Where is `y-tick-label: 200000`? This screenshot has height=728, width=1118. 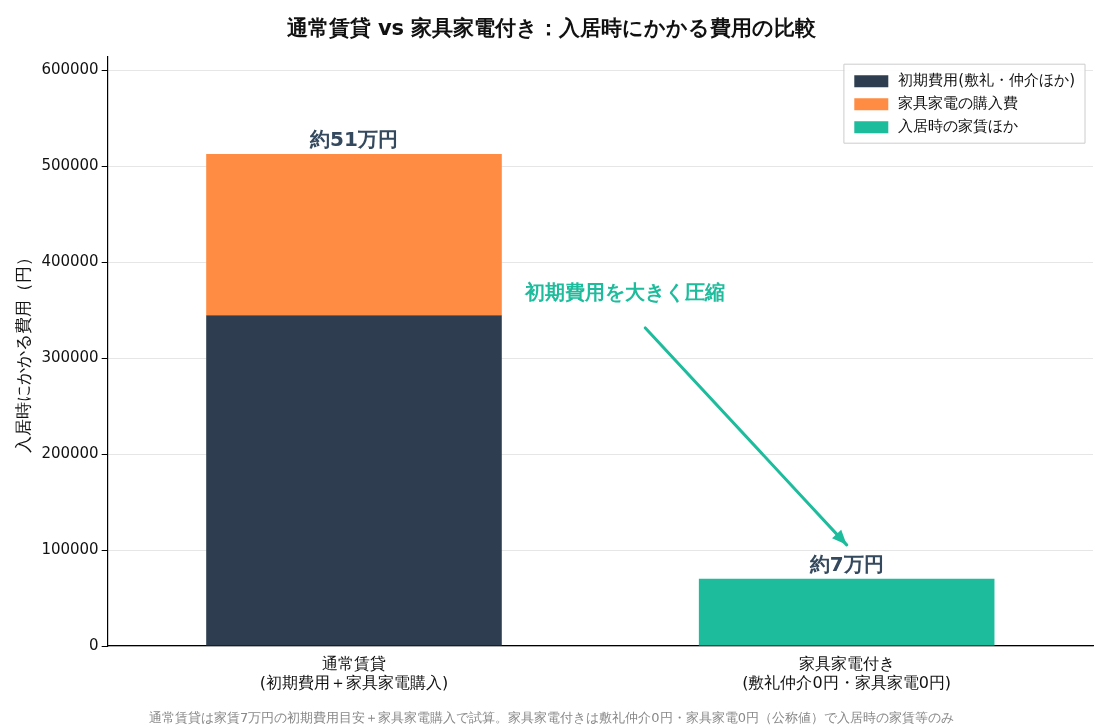 y-tick-label: 200000 is located at coordinates (70, 453).